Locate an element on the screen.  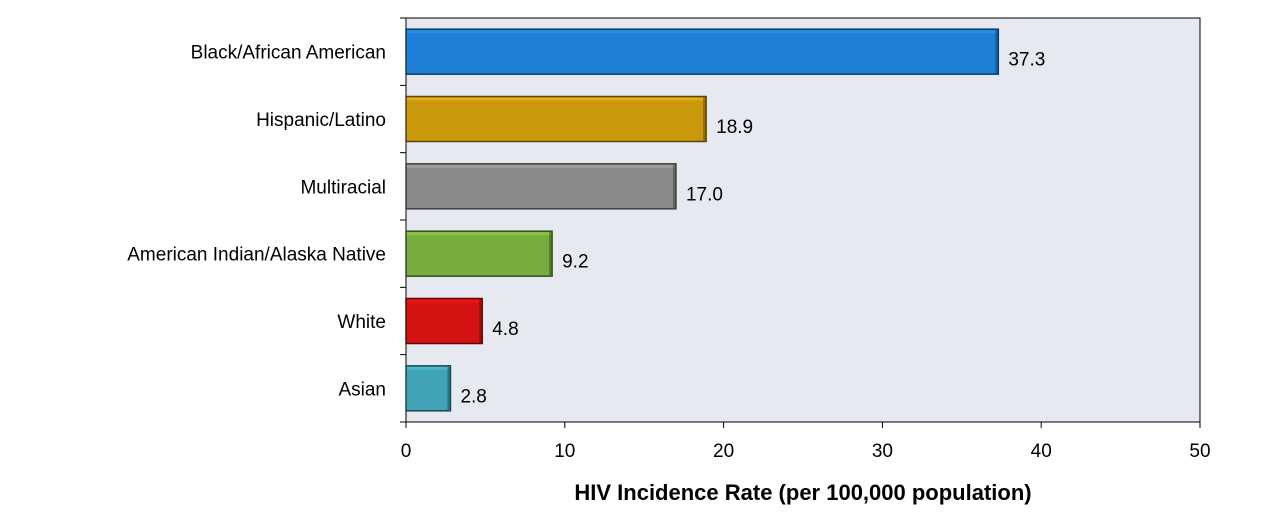
category-label: White is located at coordinates (361, 322).